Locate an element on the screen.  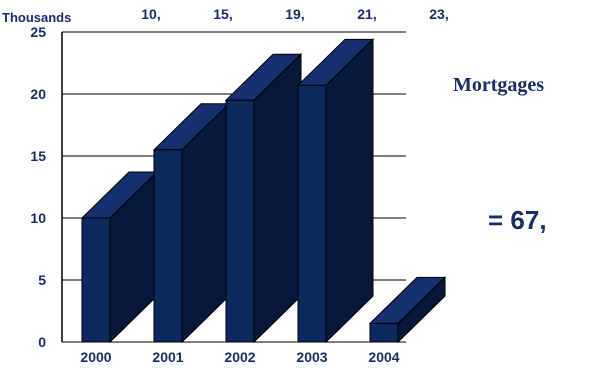
x-tick-labels: 2000 2001 2002 2003 2004 is located at coordinates (239, 357).